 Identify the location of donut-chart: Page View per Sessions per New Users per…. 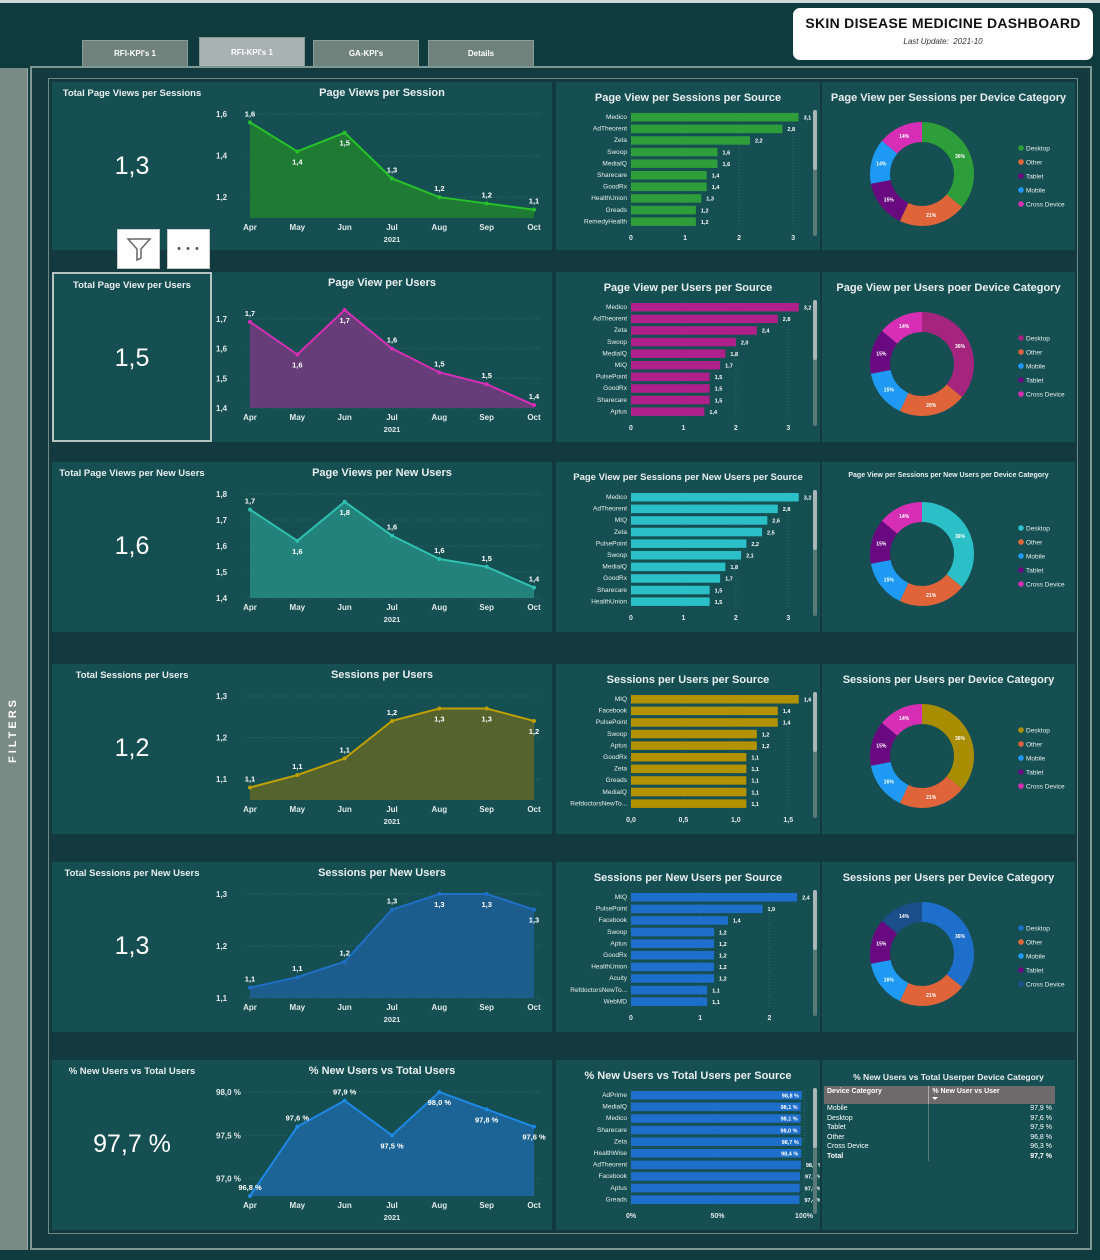
(948, 547).